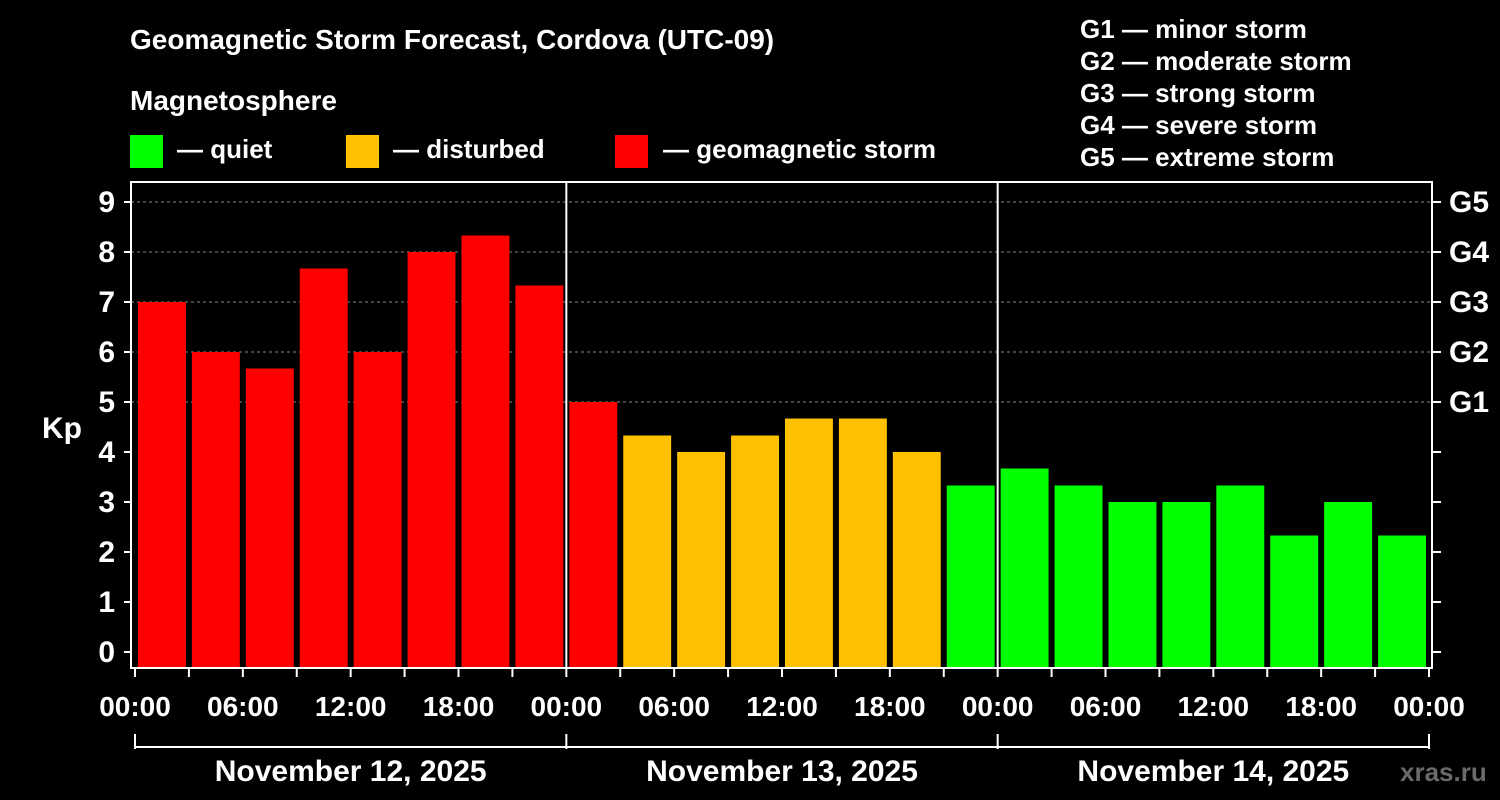 The width and height of the screenshot is (1500, 800). Describe the element at coordinates (1321, 706) in the screenshot. I see `x-tick-label-11: 18:00` at that location.